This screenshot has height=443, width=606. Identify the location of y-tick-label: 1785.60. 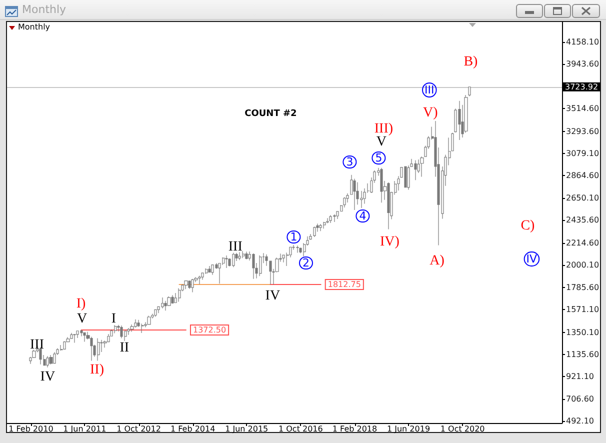
(583, 287).